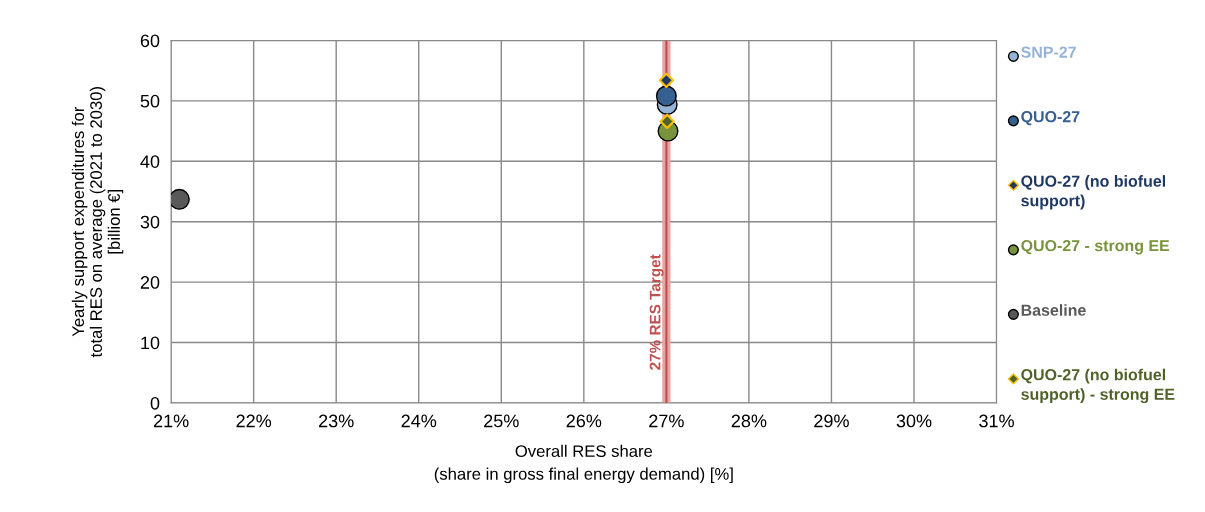 The image size is (1205, 512). Describe the element at coordinates (831, 421) in the screenshot. I see `x-tick-label: 29%` at that location.